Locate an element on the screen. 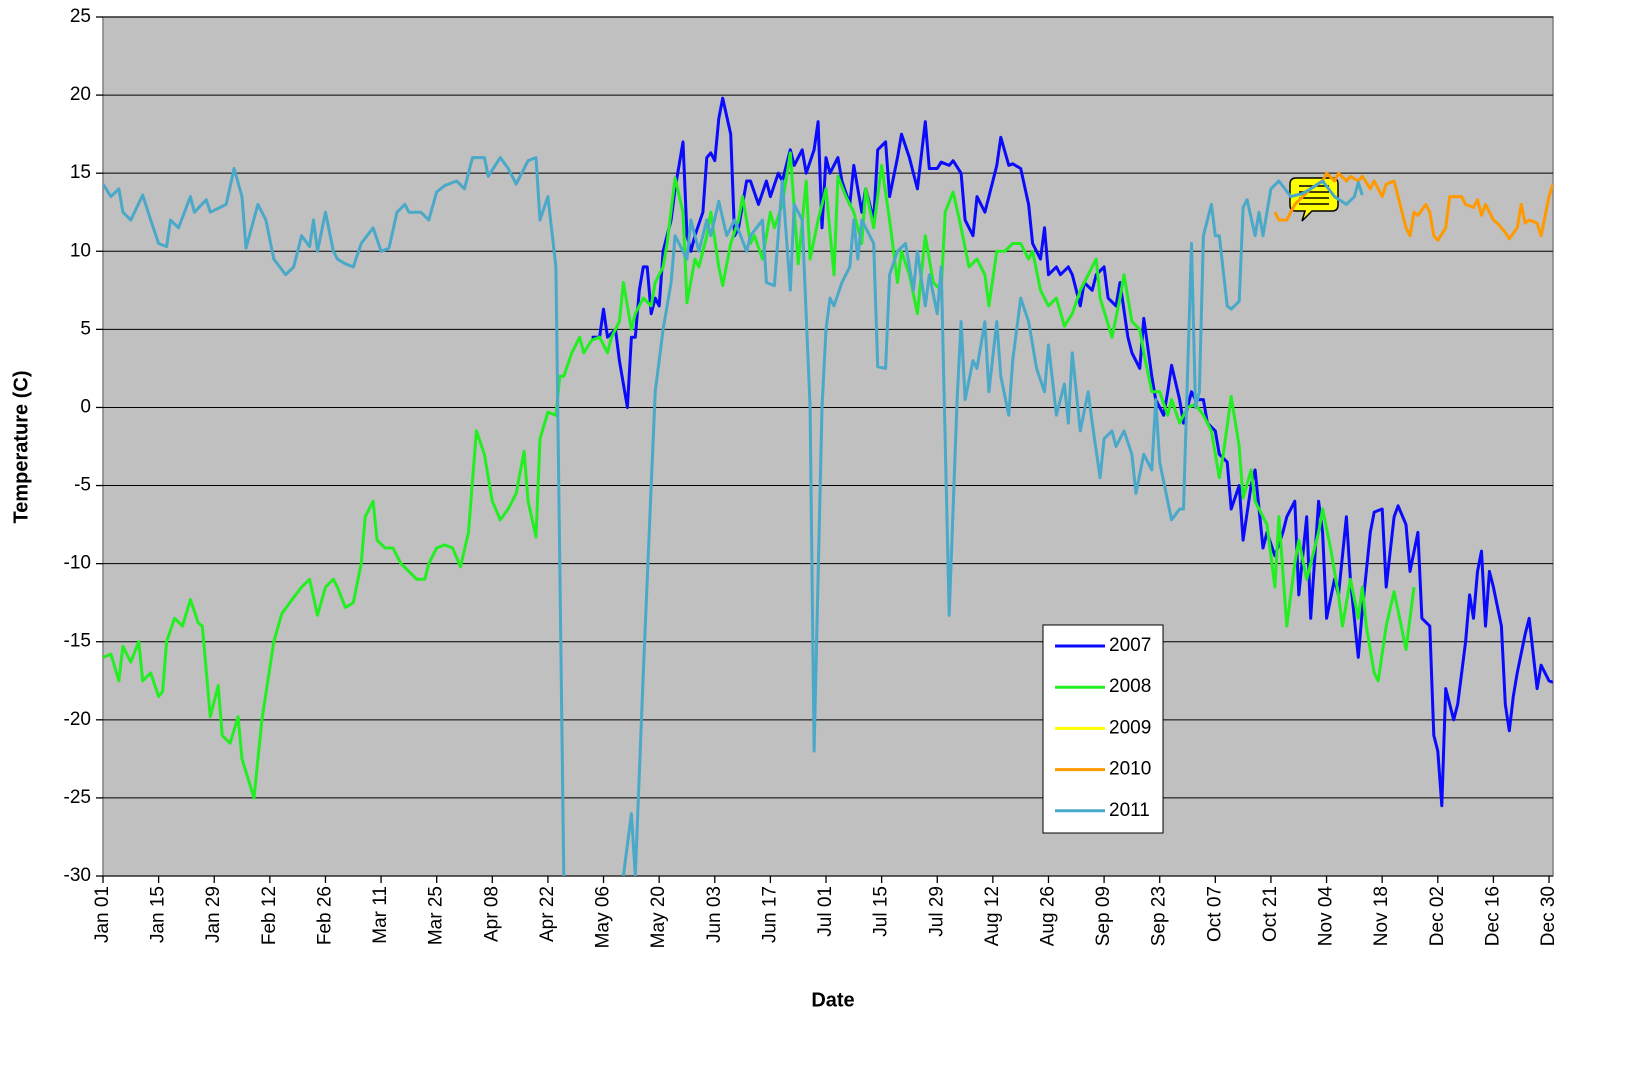 The image size is (1643, 1065). x-axis-label: Date is located at coordinates (832, 1000).